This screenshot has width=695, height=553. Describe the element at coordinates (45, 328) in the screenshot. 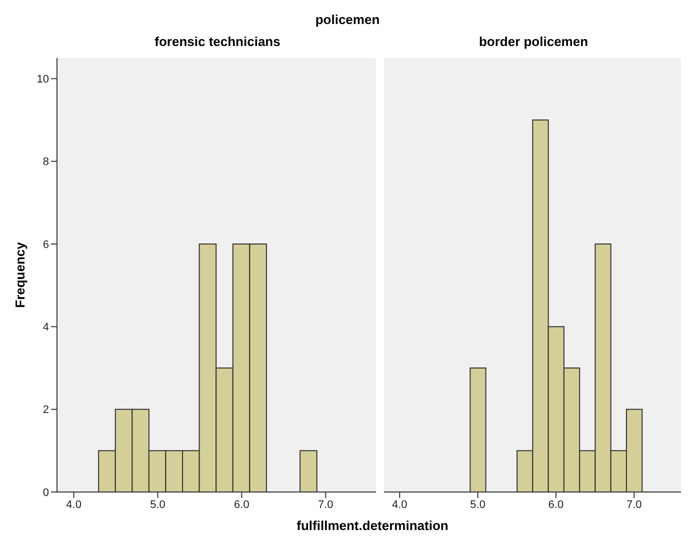

I see `y-tick-label: 4` at that location.